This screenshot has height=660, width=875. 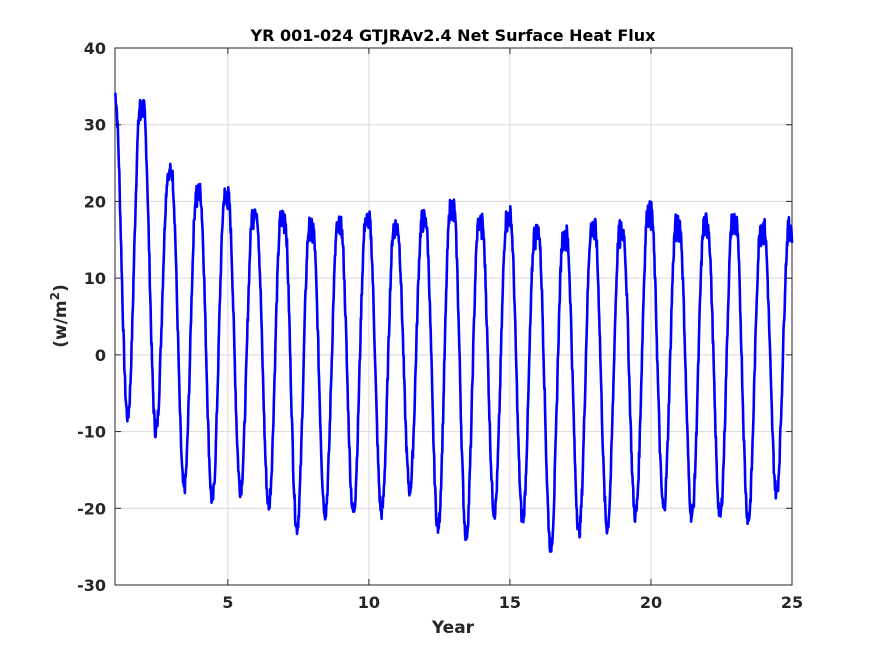 What do you see at coordinates (91, 432) in the screenshot?
I see `y-tick-label: -10` at bounding box center [91, 432].